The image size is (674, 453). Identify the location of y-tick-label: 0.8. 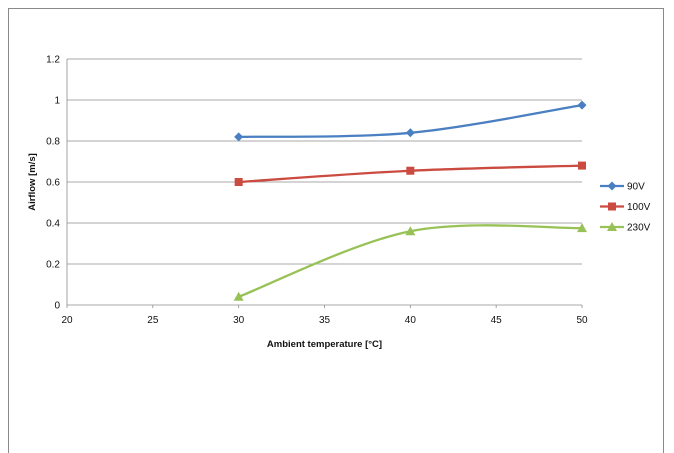
(53, 142).